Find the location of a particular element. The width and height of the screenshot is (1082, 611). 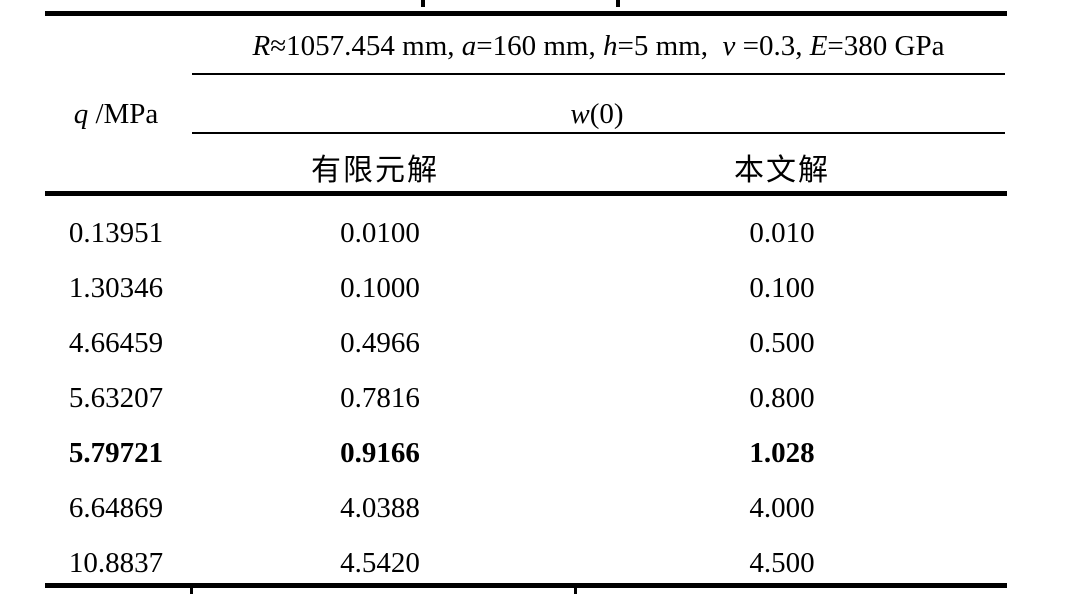

fem-solution-column-header: 有限元解 is located at coordinates (375, 170).